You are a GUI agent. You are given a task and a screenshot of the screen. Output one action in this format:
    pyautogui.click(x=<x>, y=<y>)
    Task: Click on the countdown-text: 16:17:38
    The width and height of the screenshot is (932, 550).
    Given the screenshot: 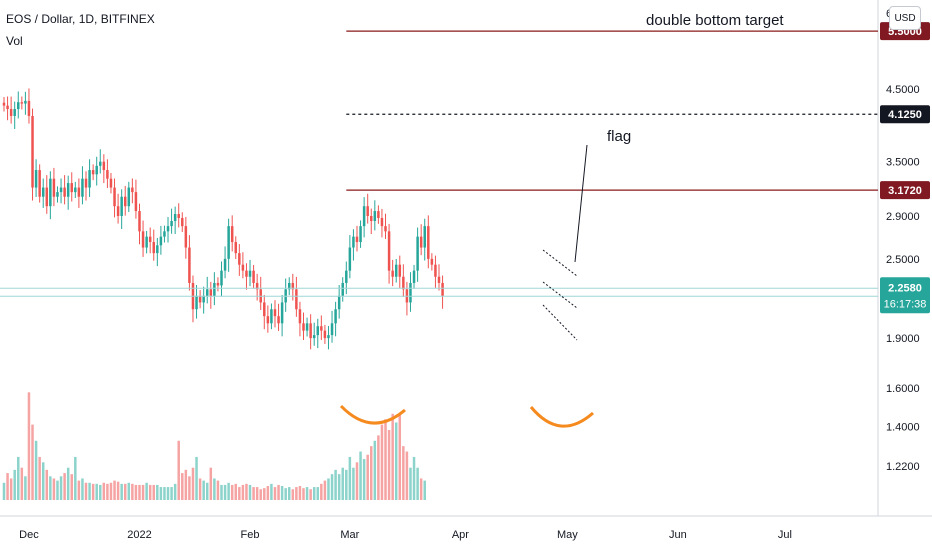 What is the action you would take?
    pyautogui.click(x=905, y=304)
    